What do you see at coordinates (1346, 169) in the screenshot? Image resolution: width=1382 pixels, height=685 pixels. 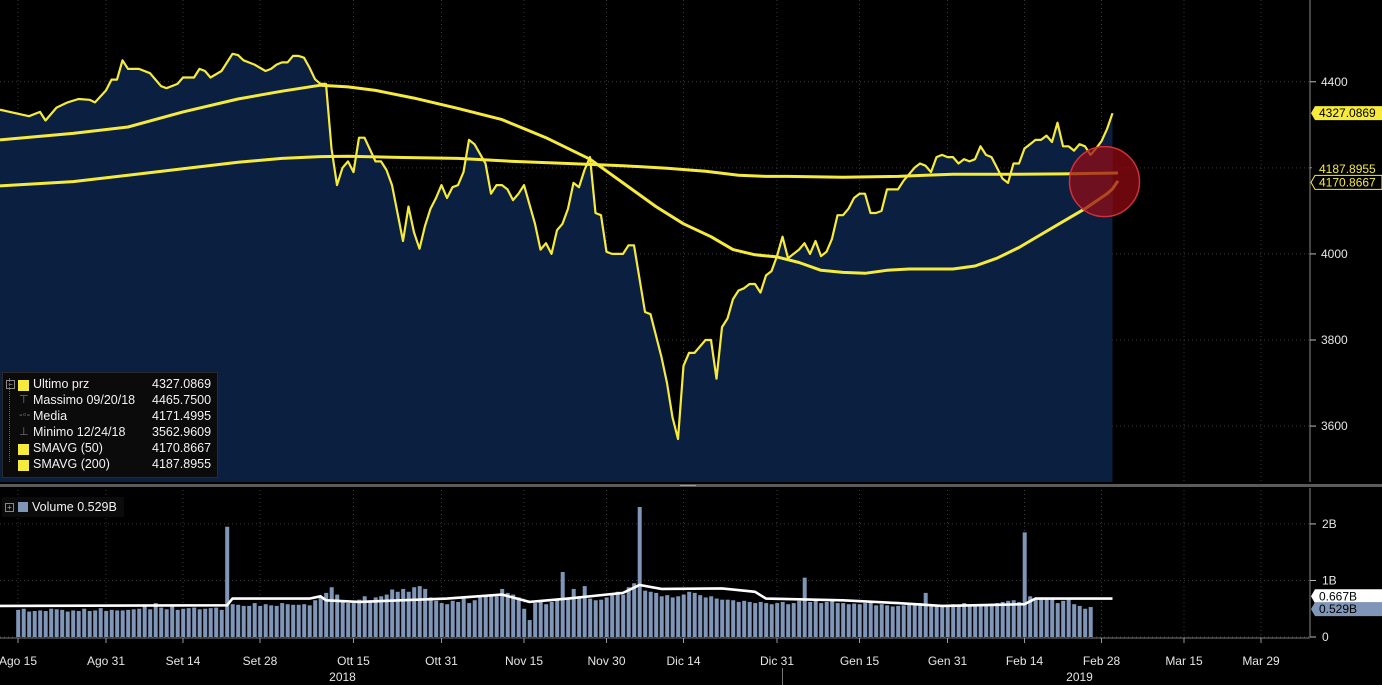 I see `sma200-axis-tag: 4187.8955` at bounding box center [1346, 169].